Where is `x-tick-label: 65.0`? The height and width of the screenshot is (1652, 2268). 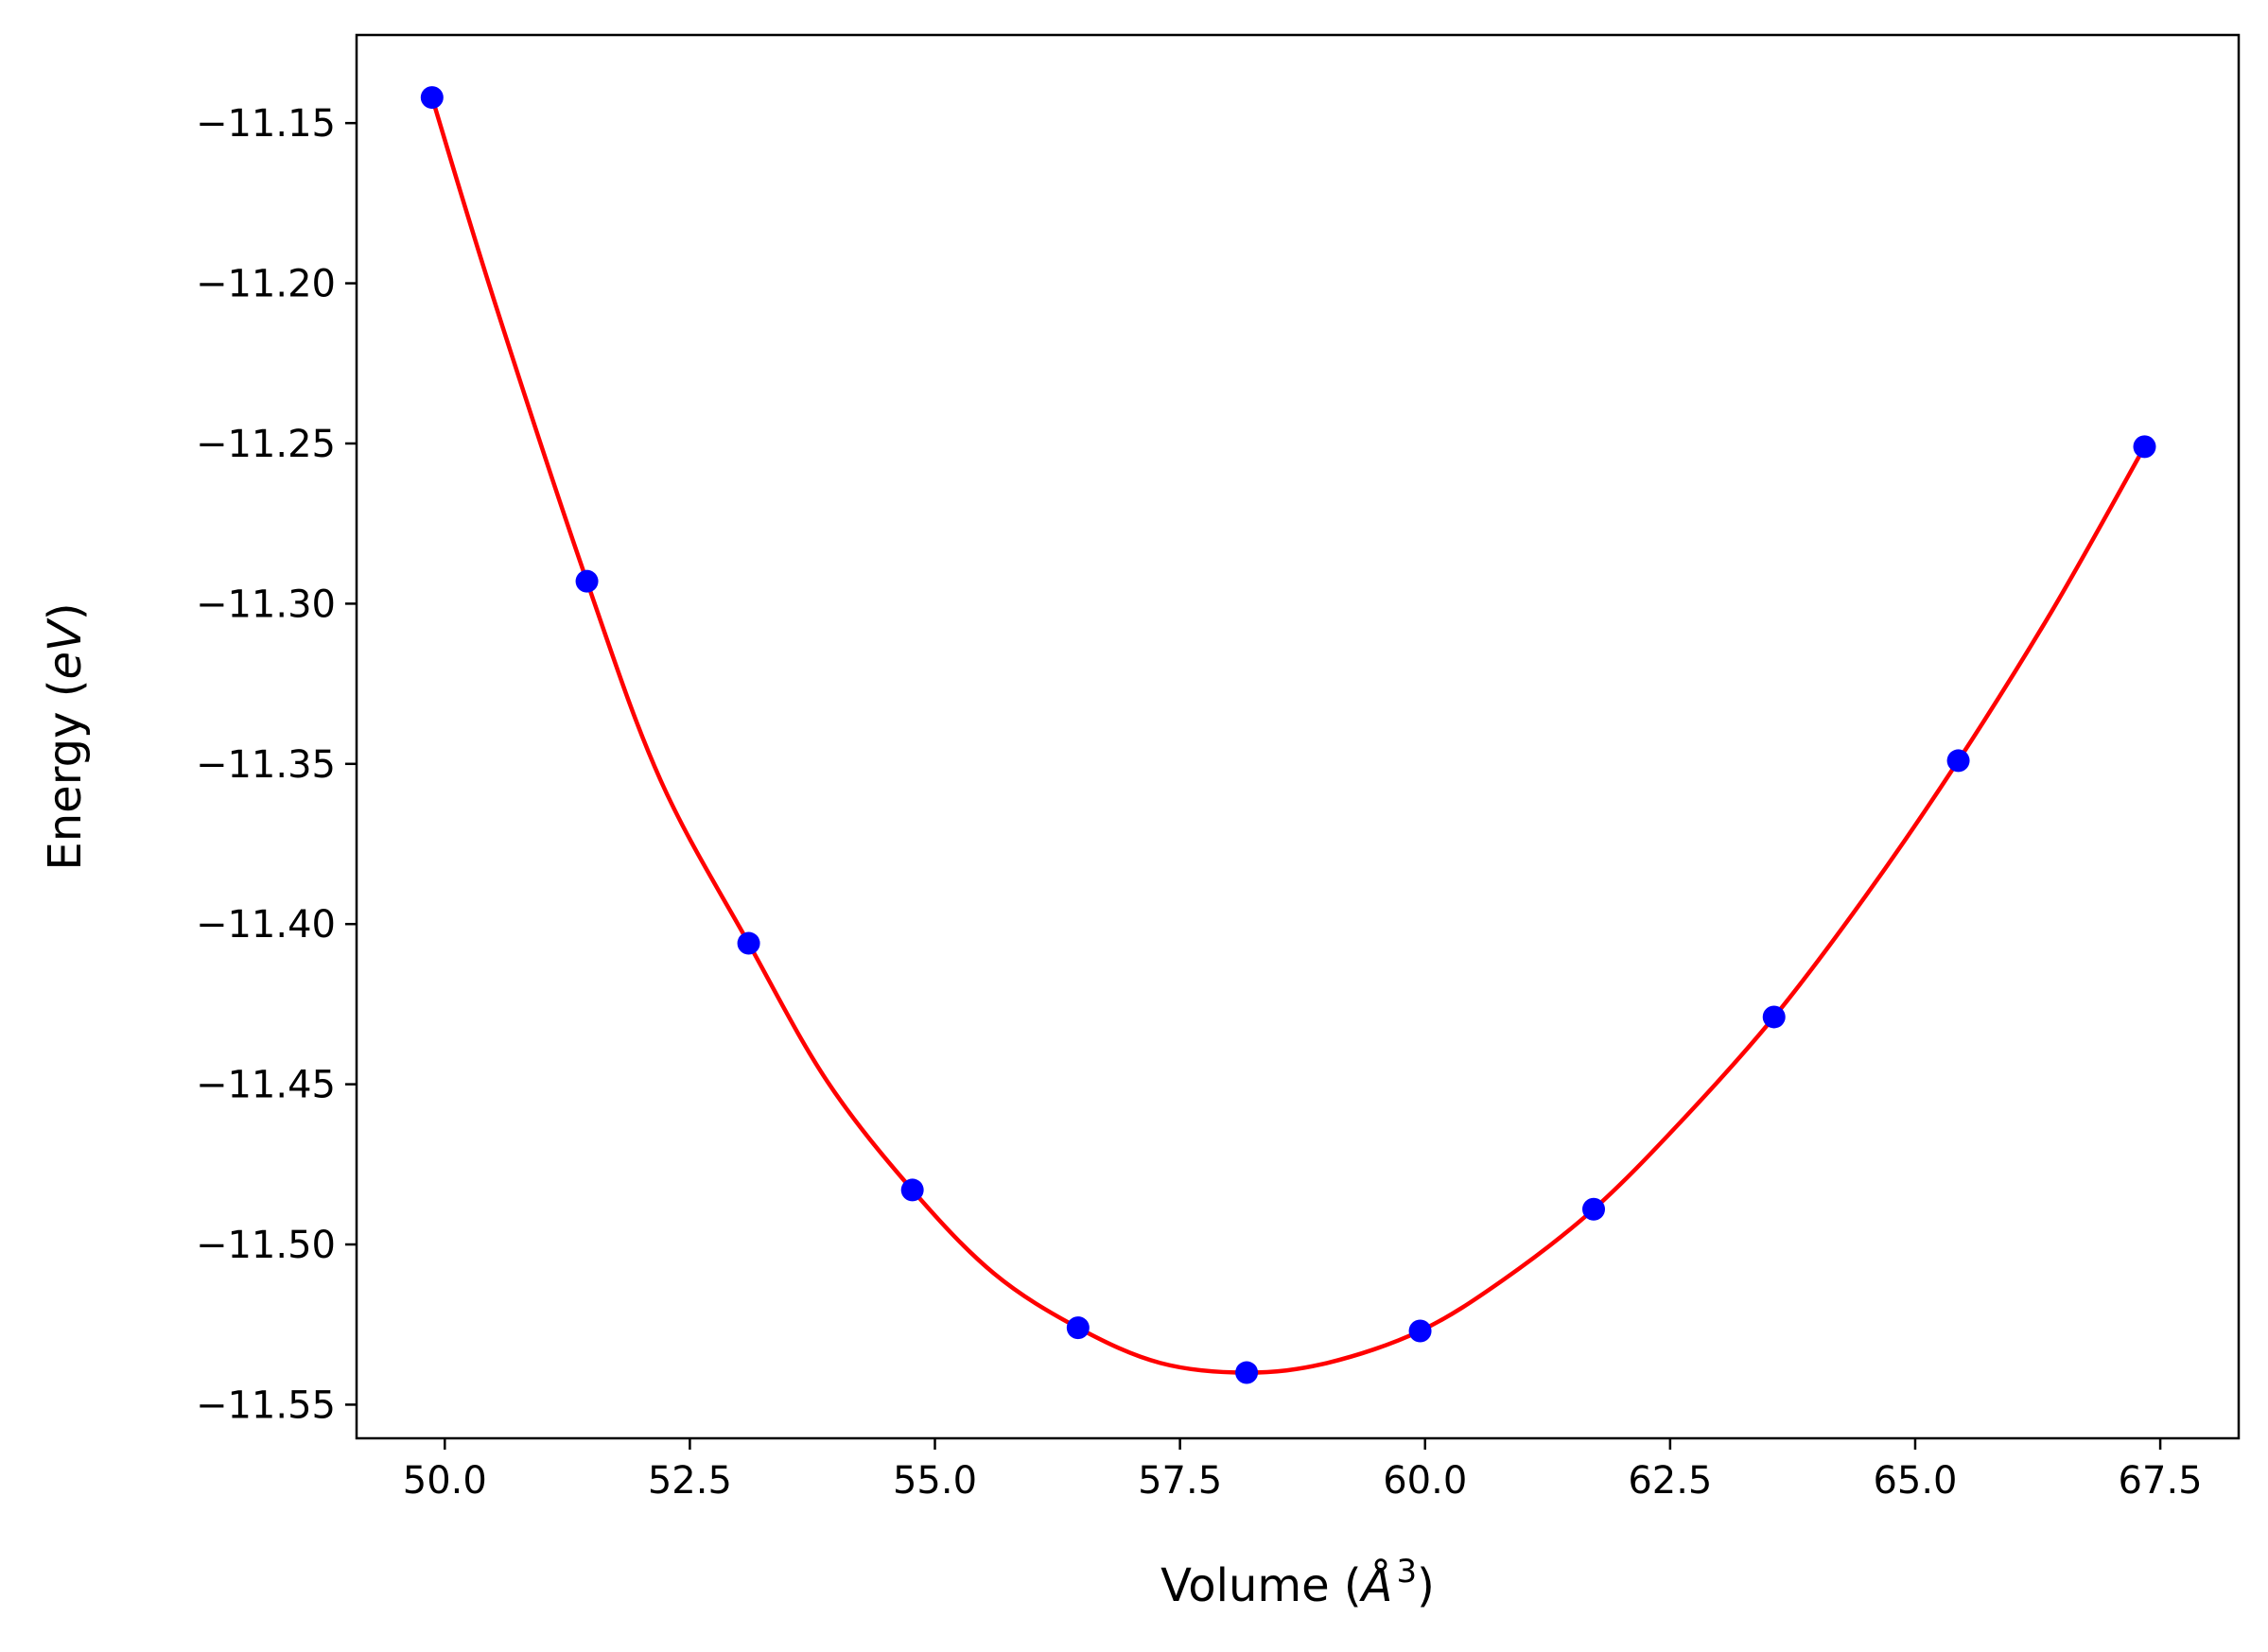 x-tick-label: 65.0 is located at coordinates (1915, 1481).